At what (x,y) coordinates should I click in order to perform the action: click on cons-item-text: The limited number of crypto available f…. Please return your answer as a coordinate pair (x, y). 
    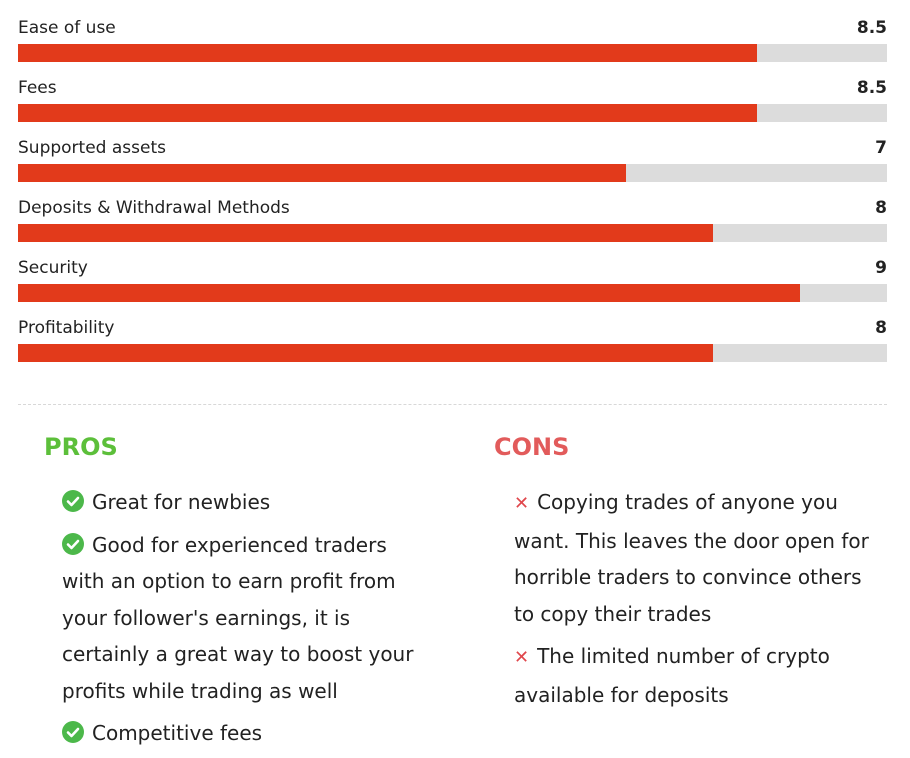
    Looking at the image, I should click on (672, 675).